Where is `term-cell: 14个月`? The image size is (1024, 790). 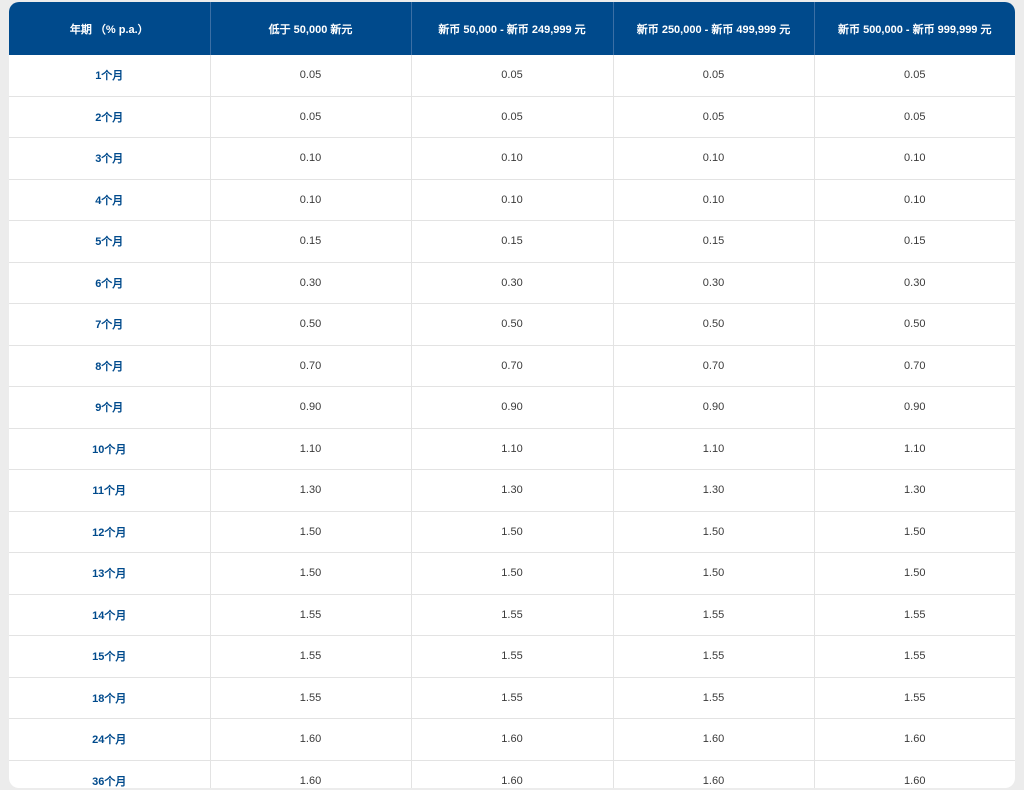 term-cell: 14个月 is located at coordinates (109, 614).